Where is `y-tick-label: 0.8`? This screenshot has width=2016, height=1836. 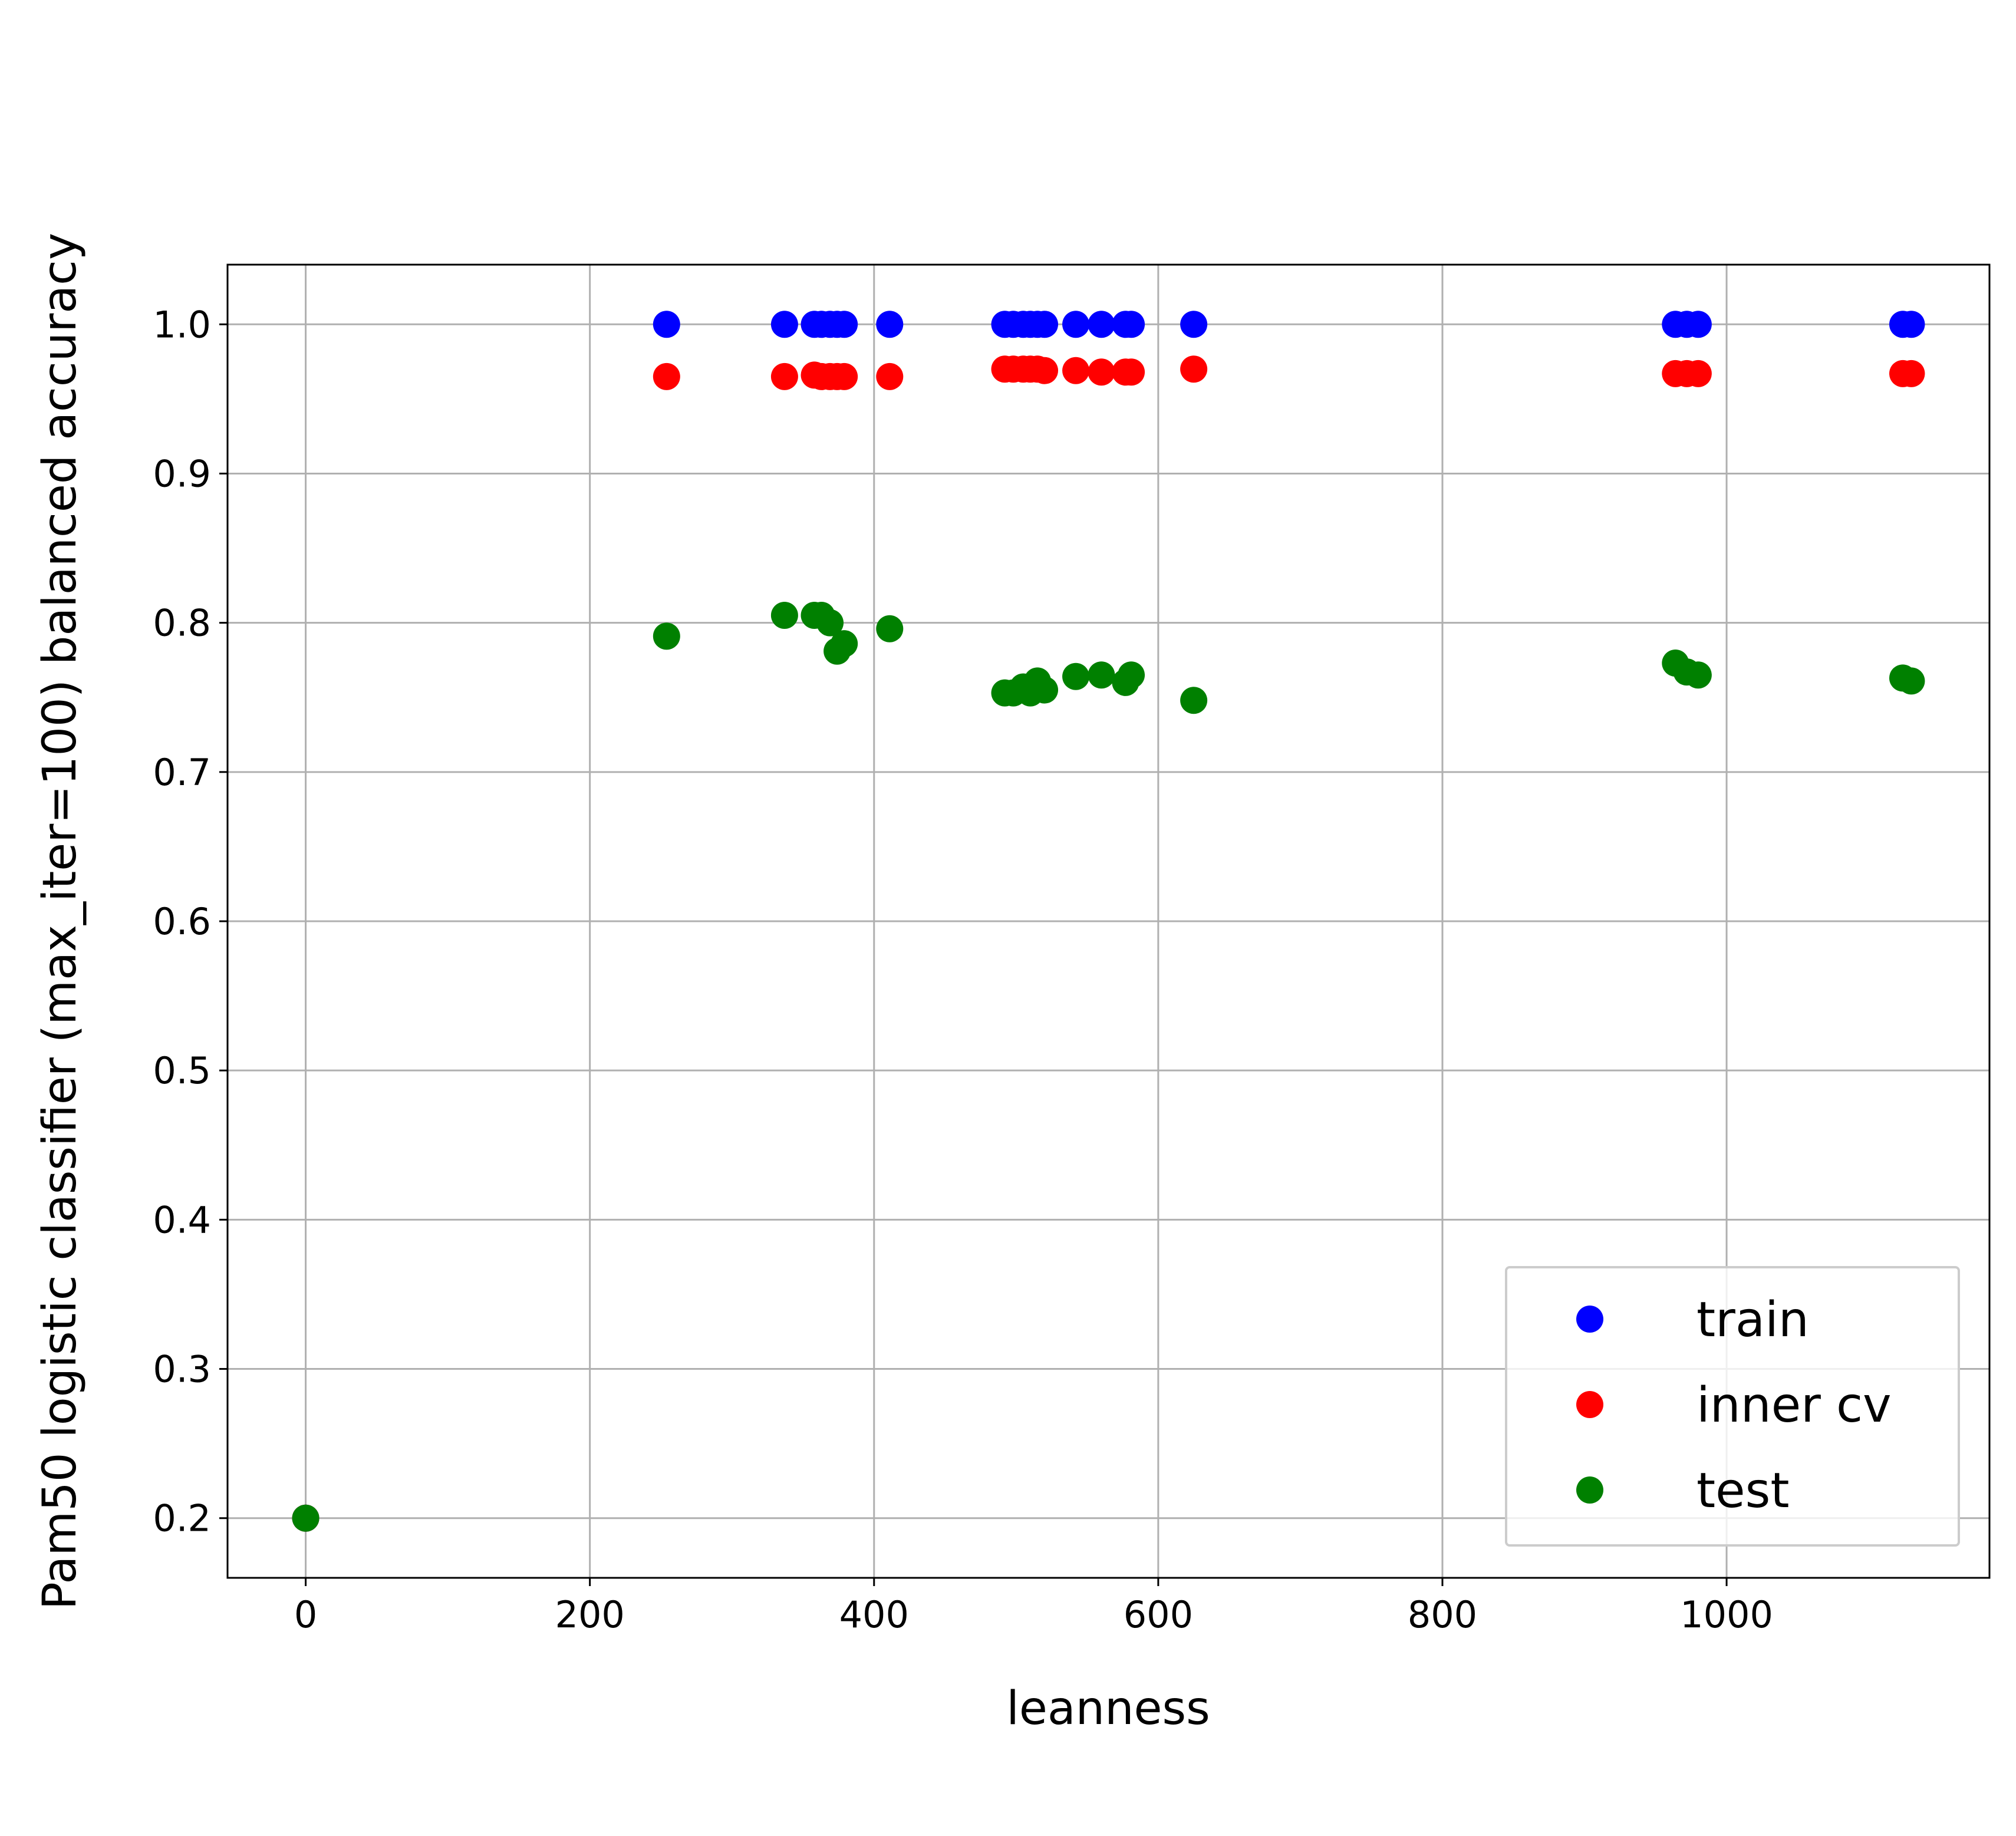
y-tick-label: 0.8 is located at coordinates (182, 623).